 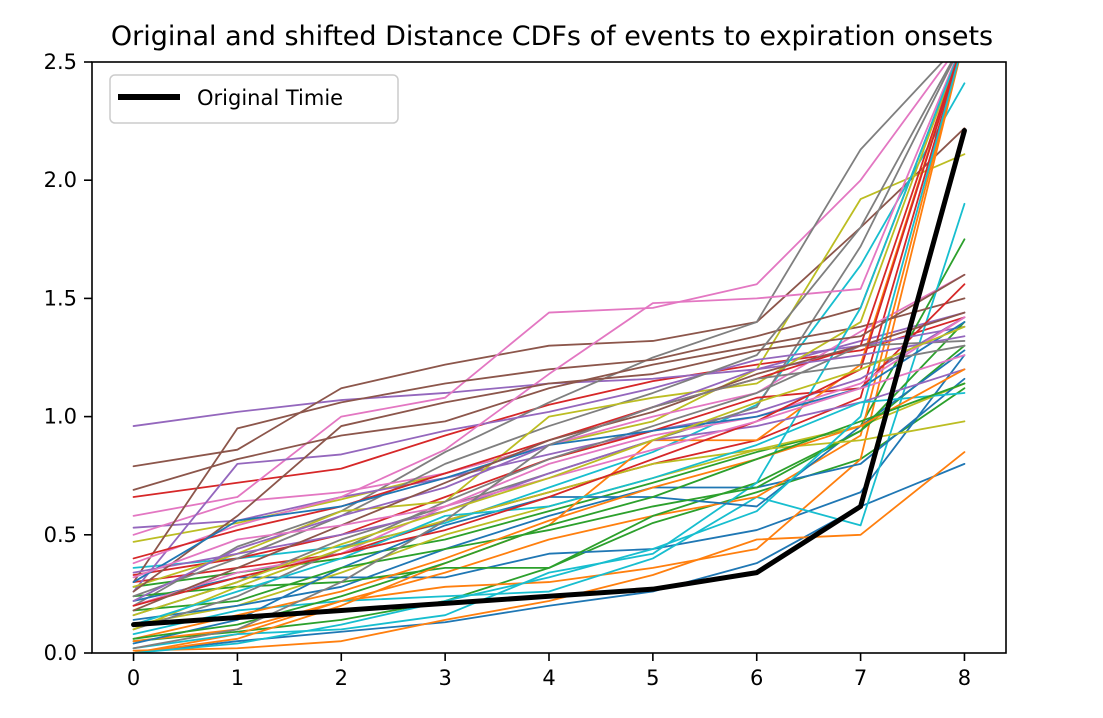 What do you see at coordinates (860, 678) in the screenshot?
I see `x-tick-label: 7` at bounding box center [860, 678].